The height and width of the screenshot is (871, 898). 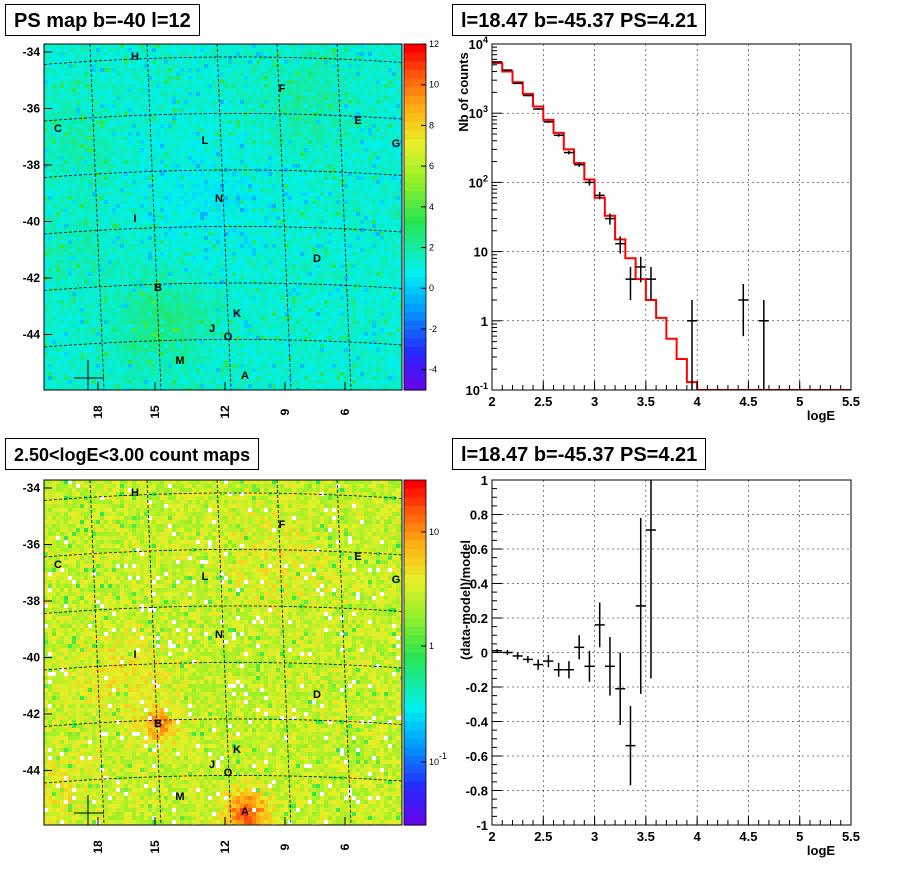 I want to click on source-label-f: F, so click(x=282, y=525).